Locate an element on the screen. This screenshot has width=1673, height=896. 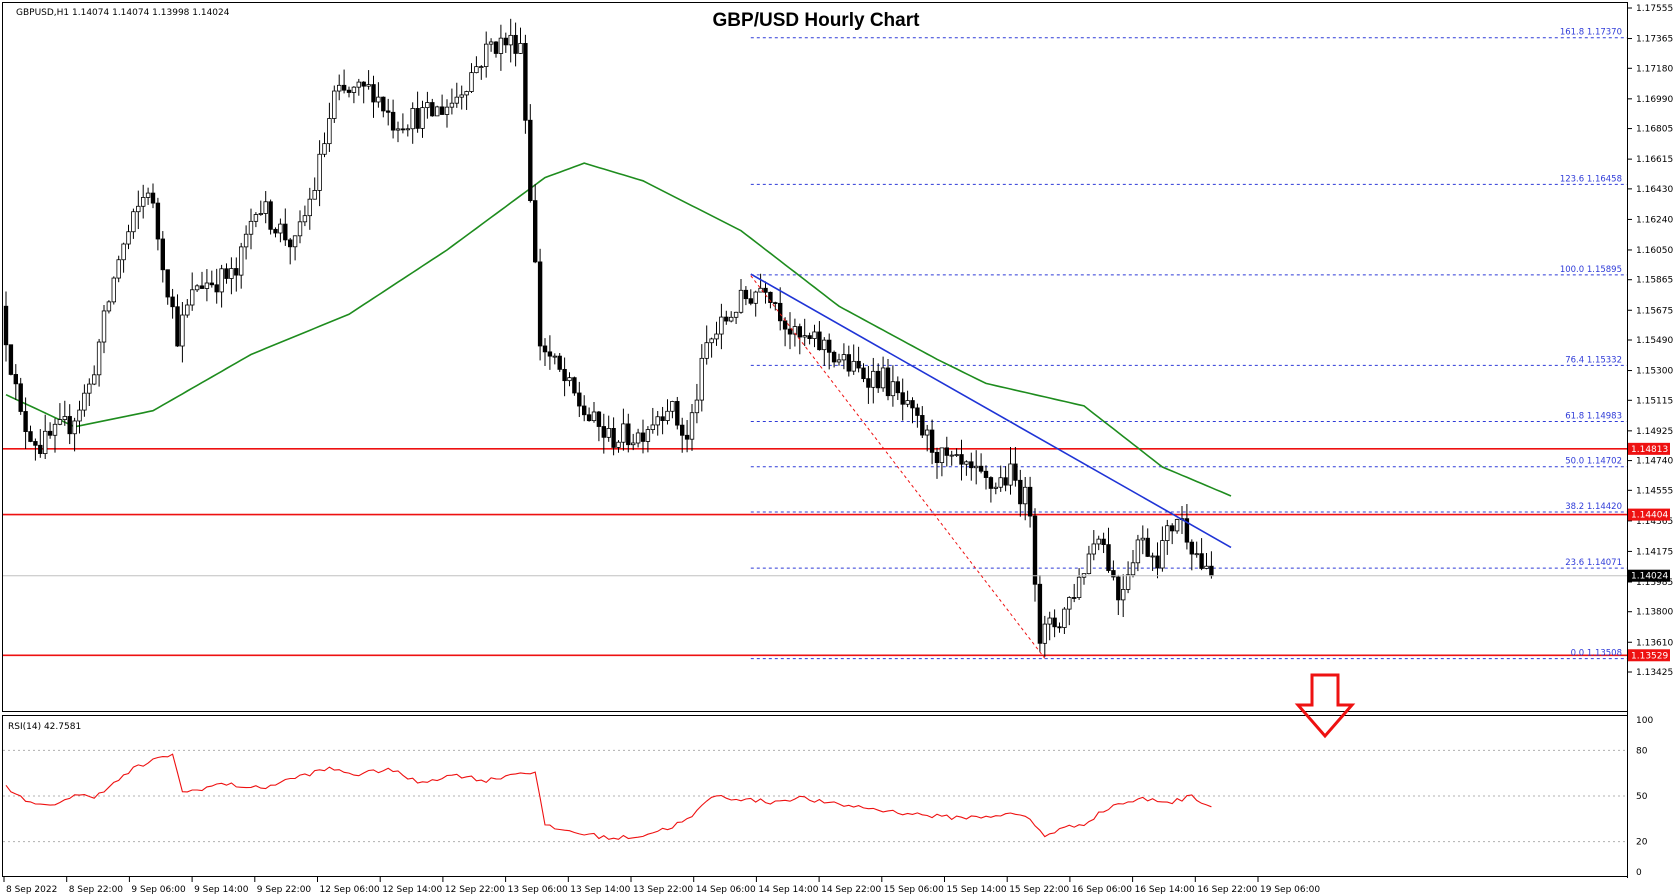
time-tick-label: 16 Sep 14:00 is located at coordinates (1165, 890).